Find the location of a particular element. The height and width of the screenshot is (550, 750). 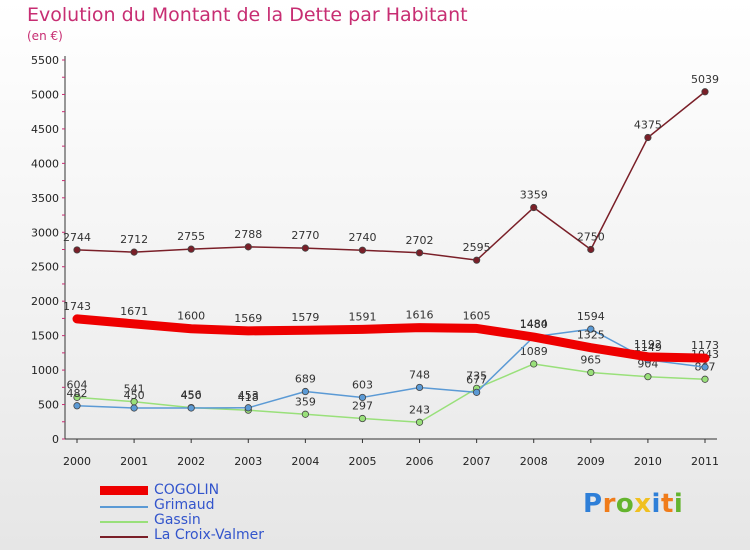

y-tick-label: 1500 is located at coordinates (45, 336).